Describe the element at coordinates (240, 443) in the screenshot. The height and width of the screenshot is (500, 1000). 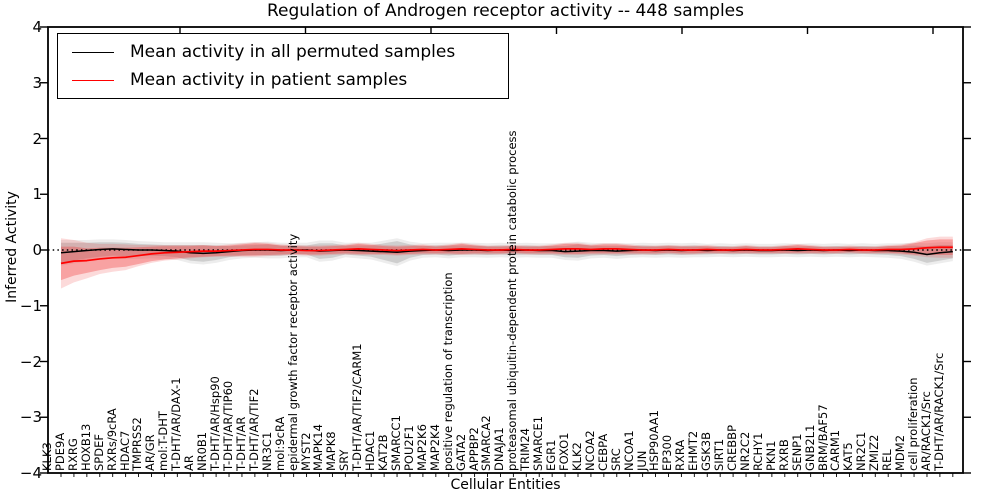
I see `x-category-label: T-DHT/AR` at that location.